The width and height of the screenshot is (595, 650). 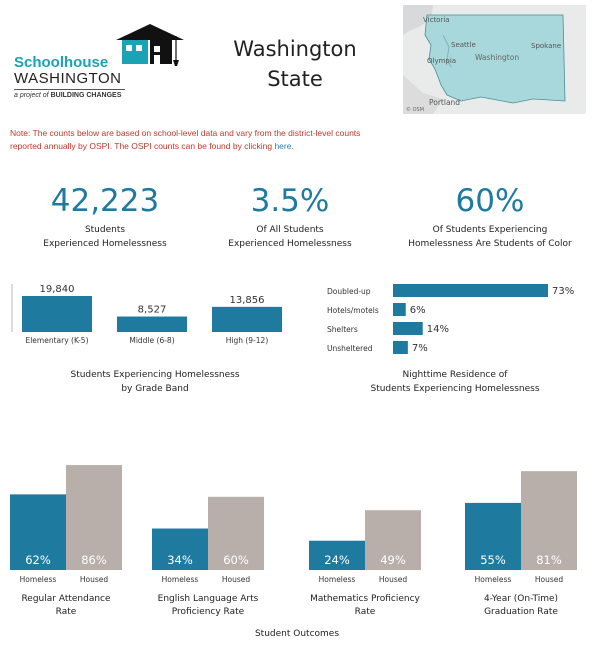 What do you see at coordinates (436, 20) in the screenshot?
I see `map-label: Victoria` at bounding box center [436, 20].